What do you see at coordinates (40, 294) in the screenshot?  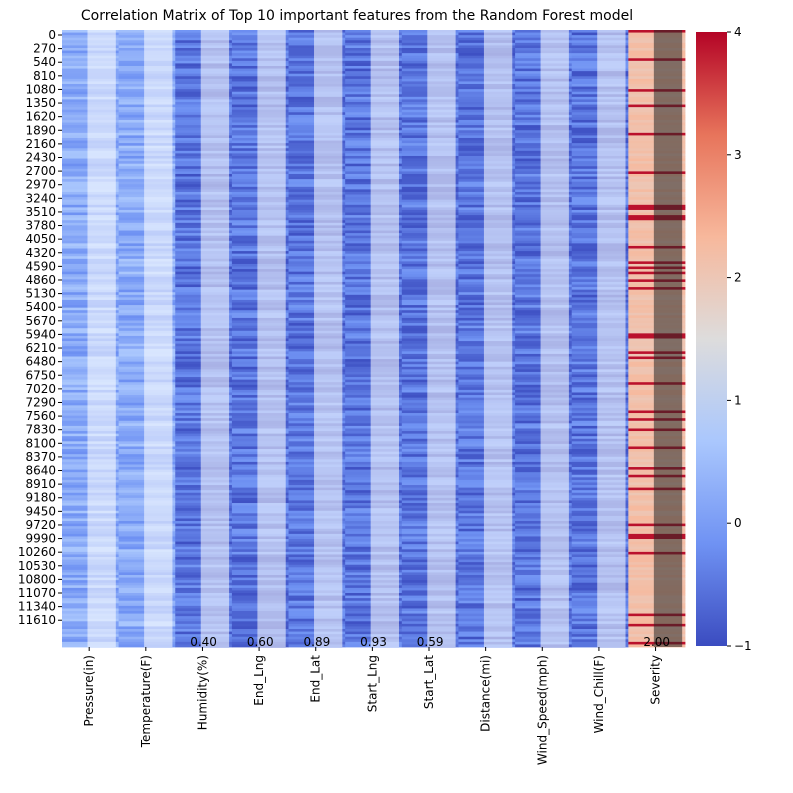 I see `y-tick-label: 5130` at bounding box center [40, 294].